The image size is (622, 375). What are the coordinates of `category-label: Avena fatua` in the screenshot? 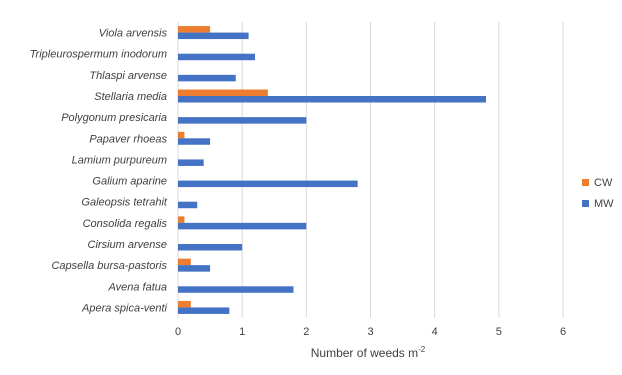 It's located at (137, 287).